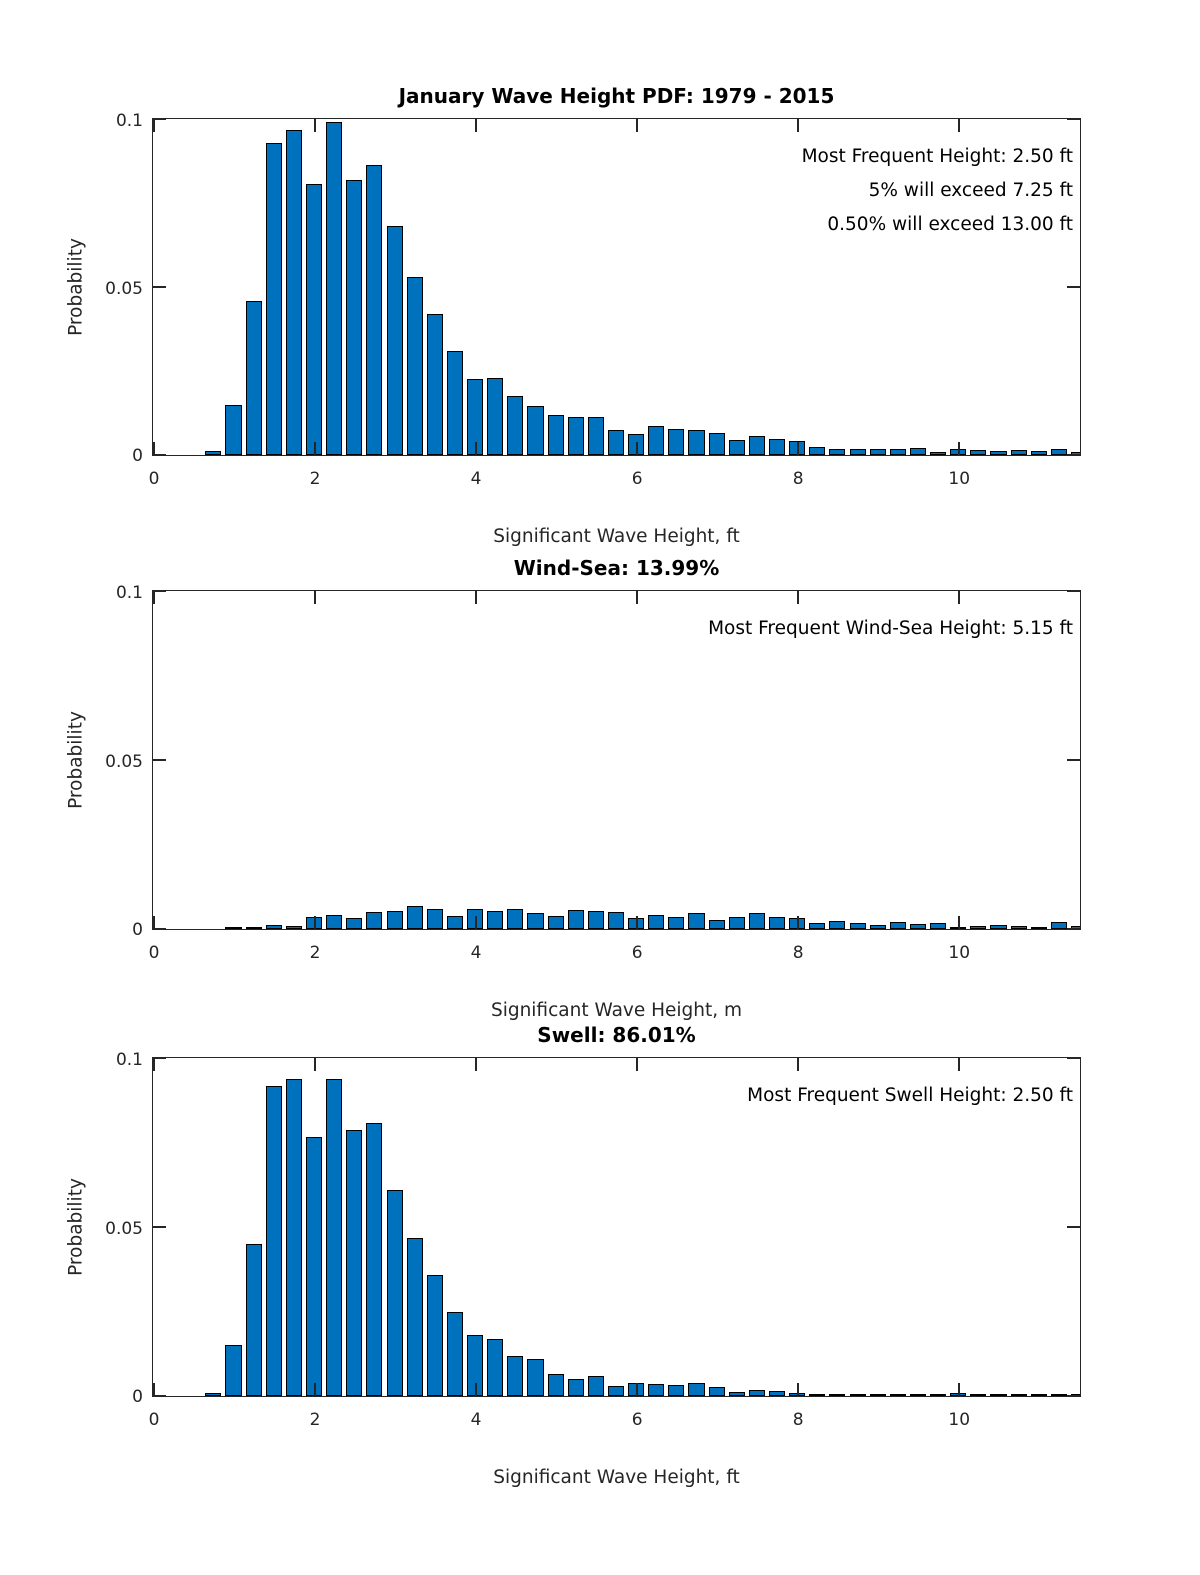 This screenshot has height=1575, width=1200. Describe the element at coordinates (959, 479) in the screenshot. I see `x-tick-label: 10` at that location.